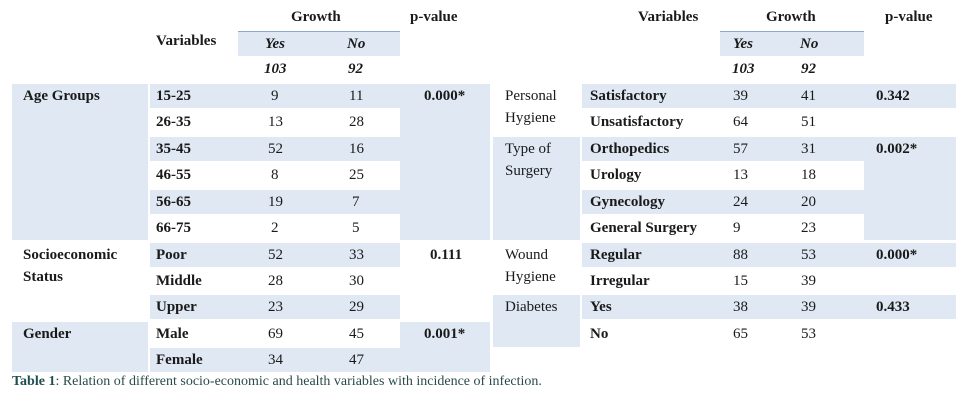 The height and width of the screenshot is (403, 966). I want to click on row-label: General Surgery, so click(644, 228).